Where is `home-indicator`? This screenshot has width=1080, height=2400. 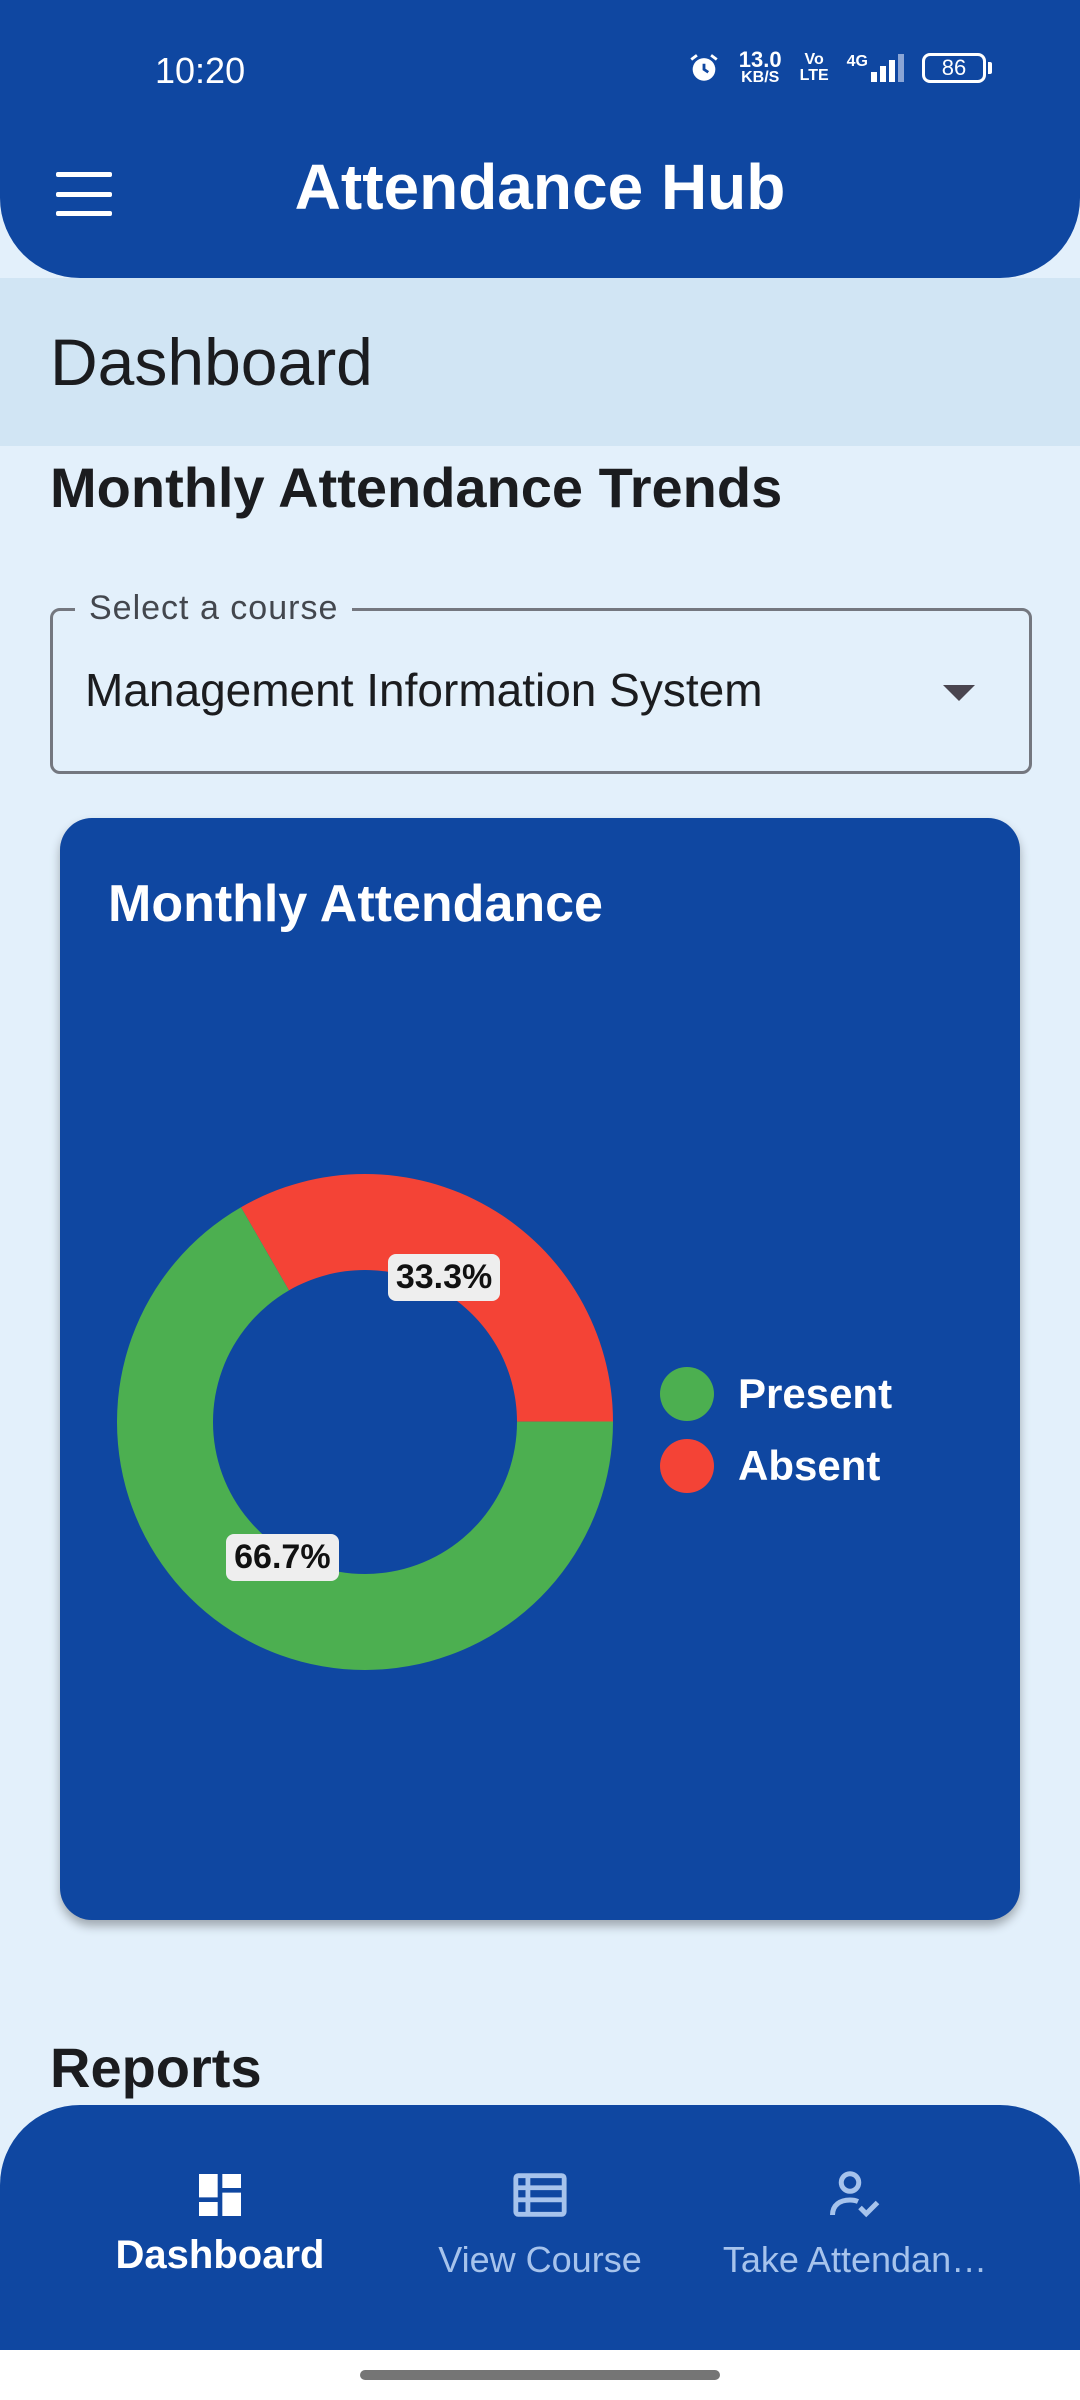
home-indicator is located at coordinates (540, 2375).